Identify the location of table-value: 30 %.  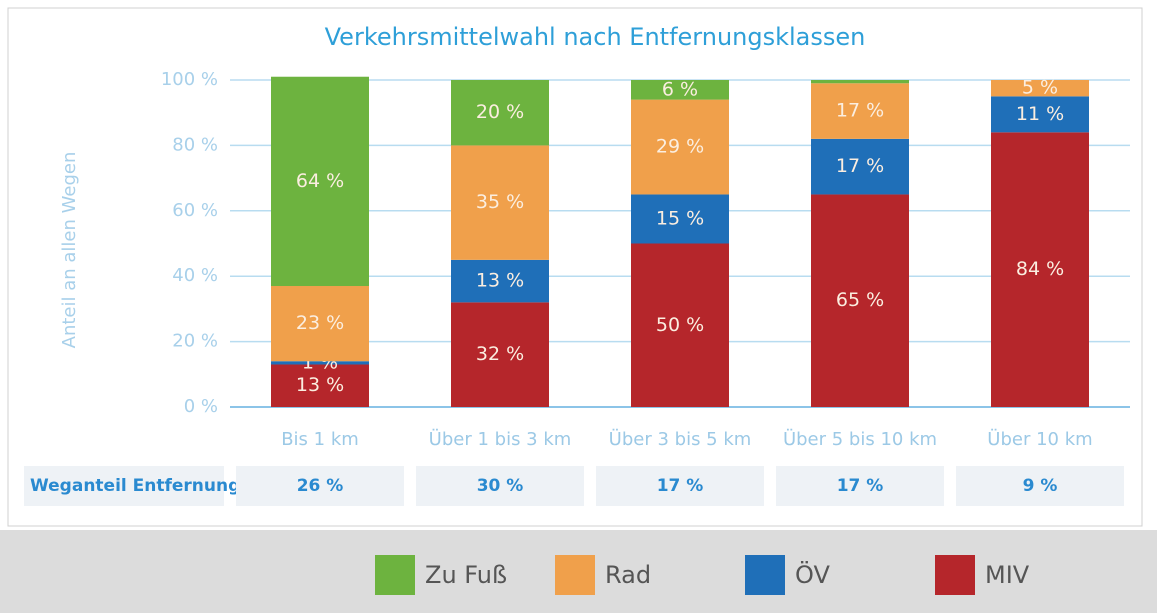
(500, 486).